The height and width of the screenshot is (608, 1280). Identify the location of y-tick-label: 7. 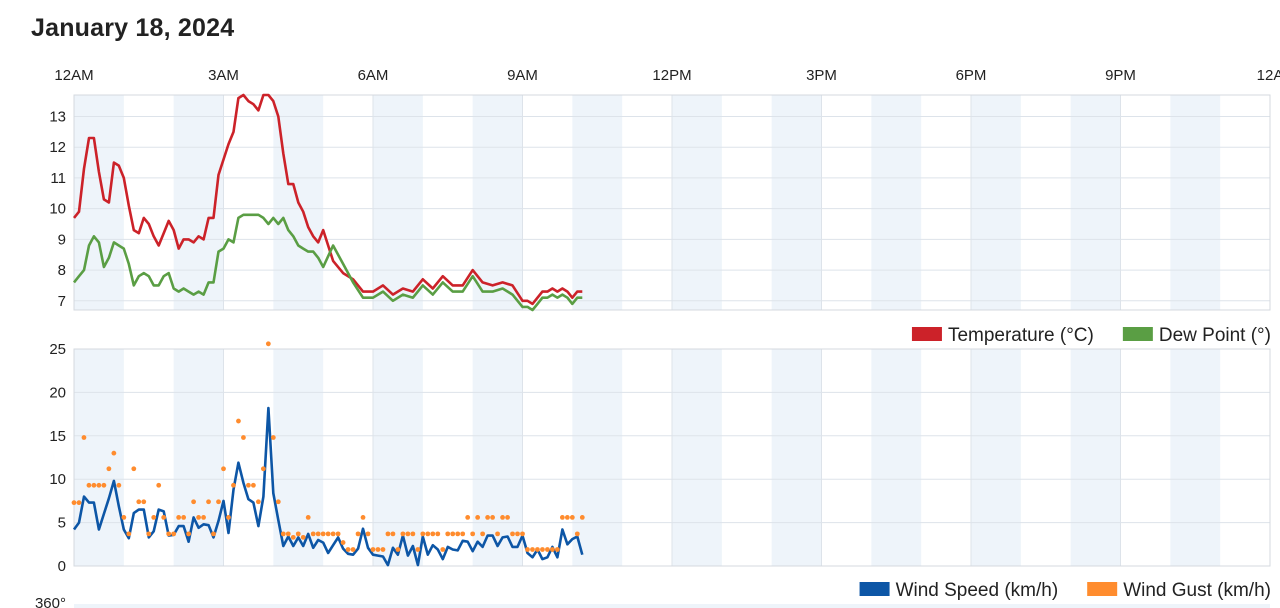
(62, 301).